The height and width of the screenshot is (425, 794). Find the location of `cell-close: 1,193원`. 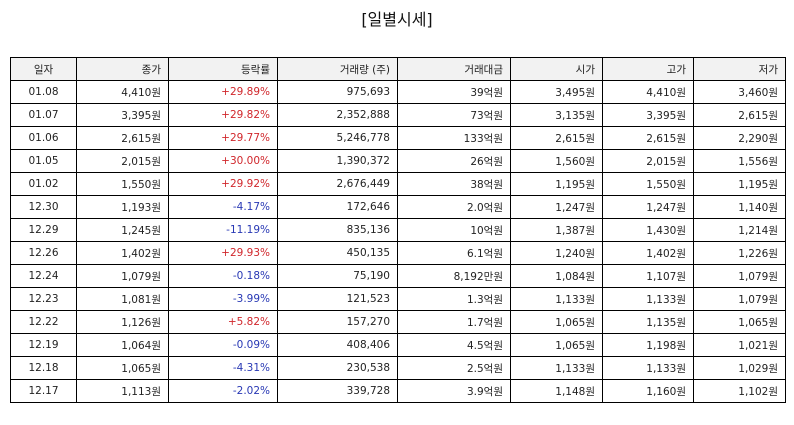

cell-close: 1,193원 is located at coordinates (122, 207).